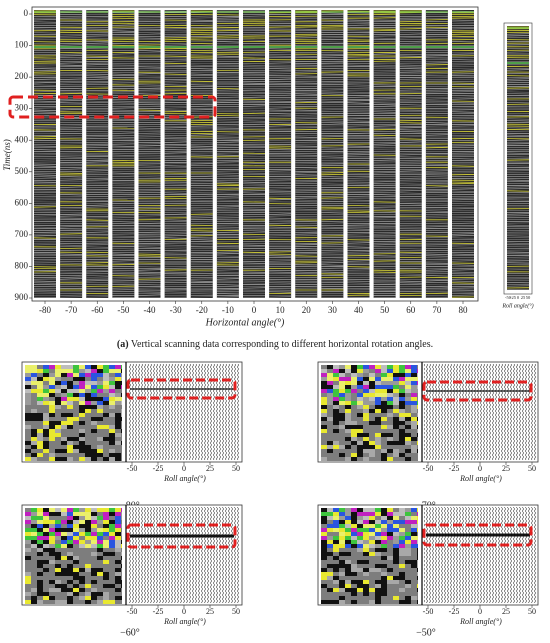  Describe the element at coordinates (184, 621) in the screenshot. I see `x-axis-label: Roll angle(°)` at that location.